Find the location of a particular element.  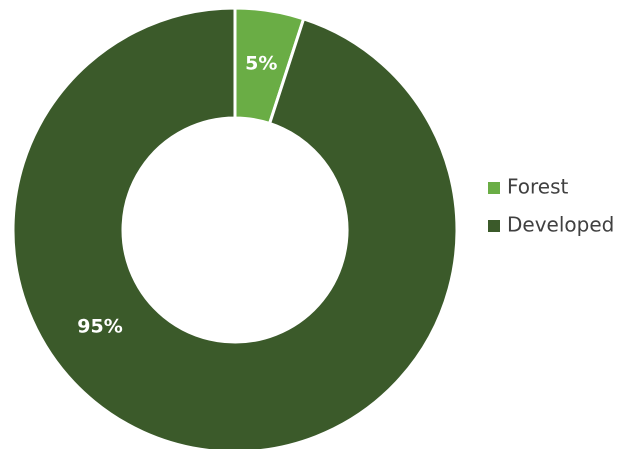

legend-swatch-developed is located at coordinates (494, 226).